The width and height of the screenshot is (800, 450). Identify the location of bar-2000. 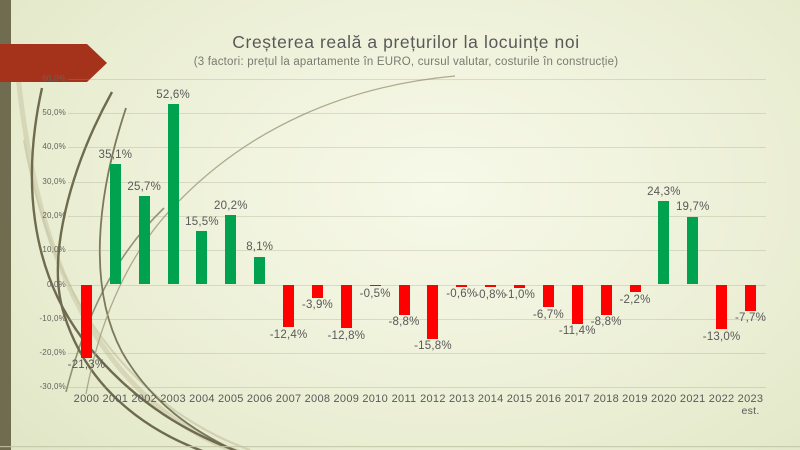
(86, 321).